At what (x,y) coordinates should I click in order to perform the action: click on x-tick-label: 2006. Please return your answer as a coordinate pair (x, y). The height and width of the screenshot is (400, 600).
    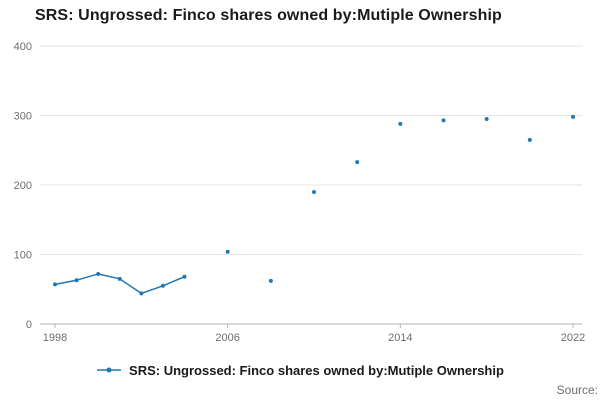
    Looking at the image, I should click on (227, 338).